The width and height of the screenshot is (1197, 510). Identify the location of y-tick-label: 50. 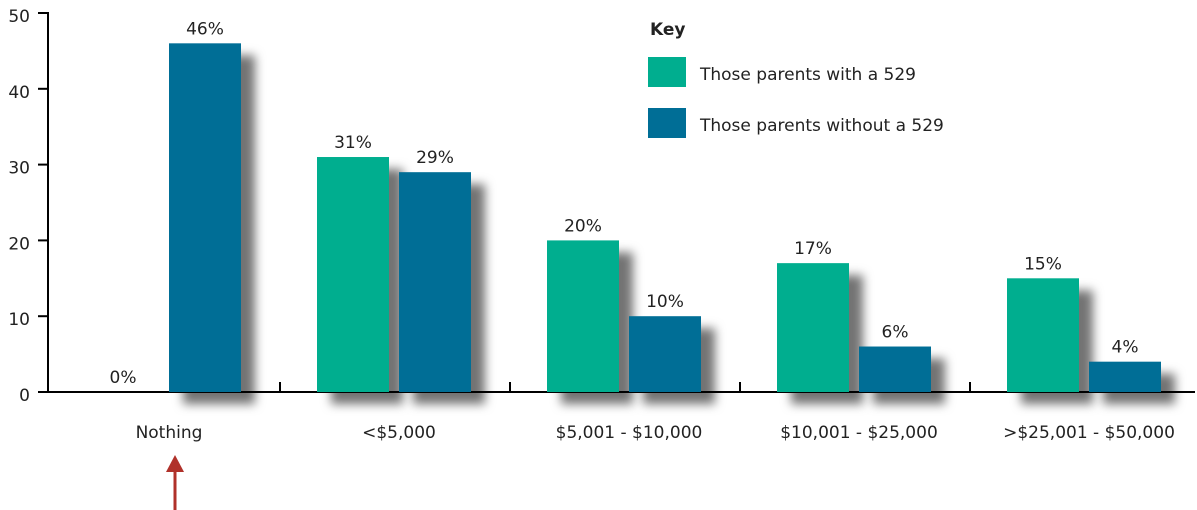
(19, 17).